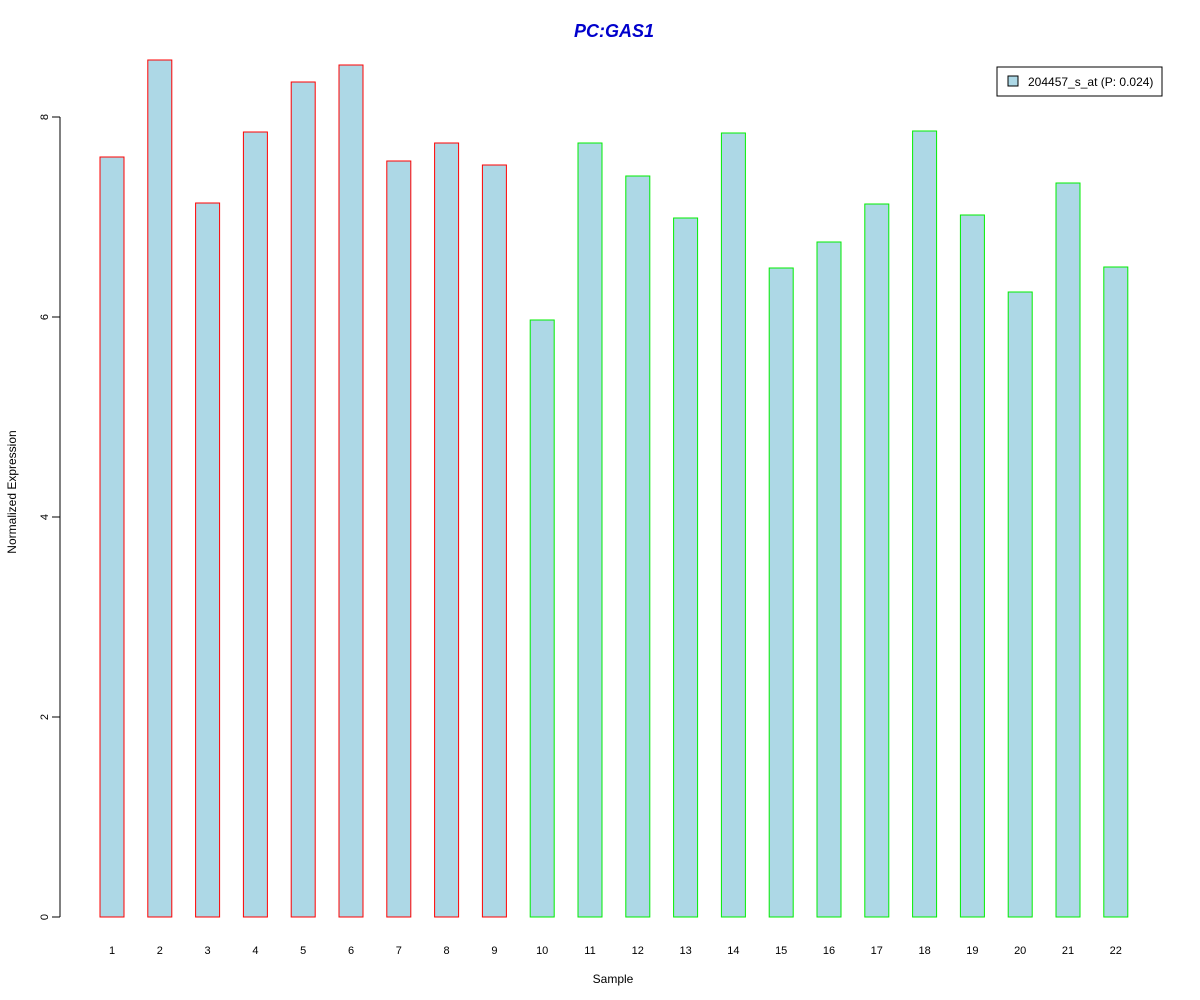  I want to click on x-tick-label: 1, so click(112, 951).